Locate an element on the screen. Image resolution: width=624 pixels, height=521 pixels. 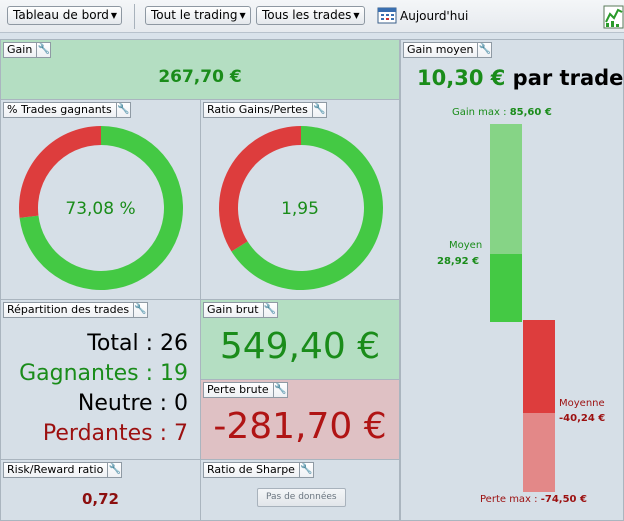
total-row: Total : 26 is located at coordinates (137, 344).